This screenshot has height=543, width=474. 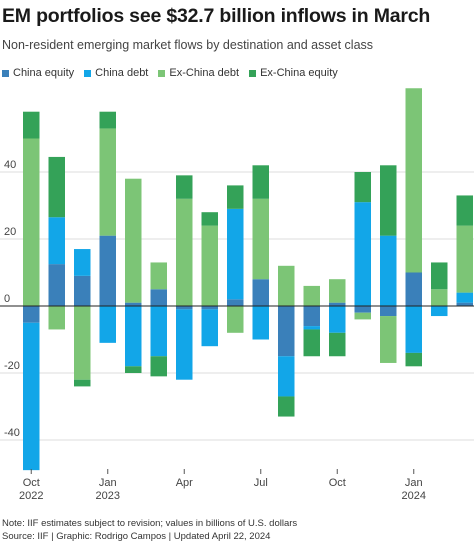 I want to click on bar-segment-exchina-debt: Ex-China debt 2023-05: 24, so click(x=209, y=265).